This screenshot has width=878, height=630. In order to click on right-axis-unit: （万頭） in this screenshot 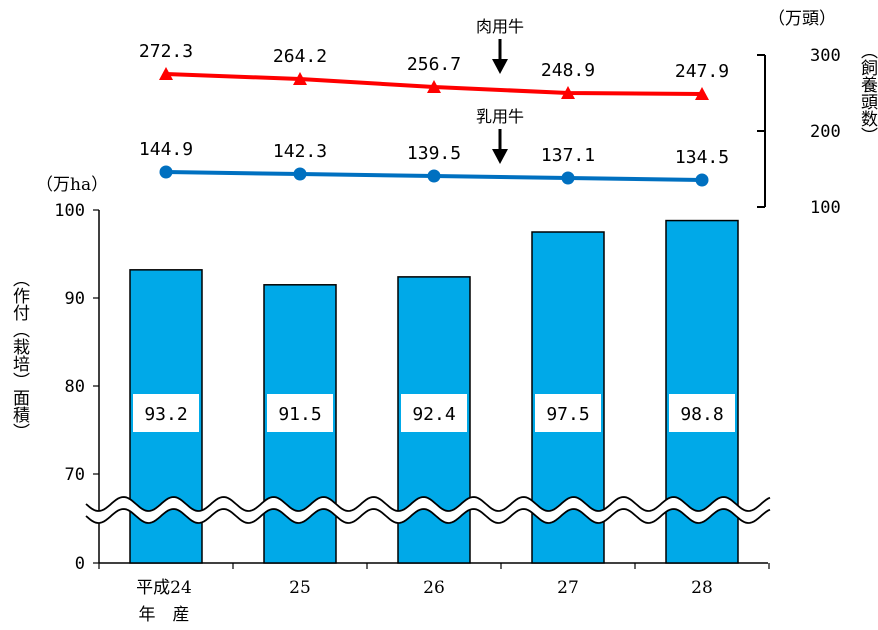, I will do `click(802, 19)`.